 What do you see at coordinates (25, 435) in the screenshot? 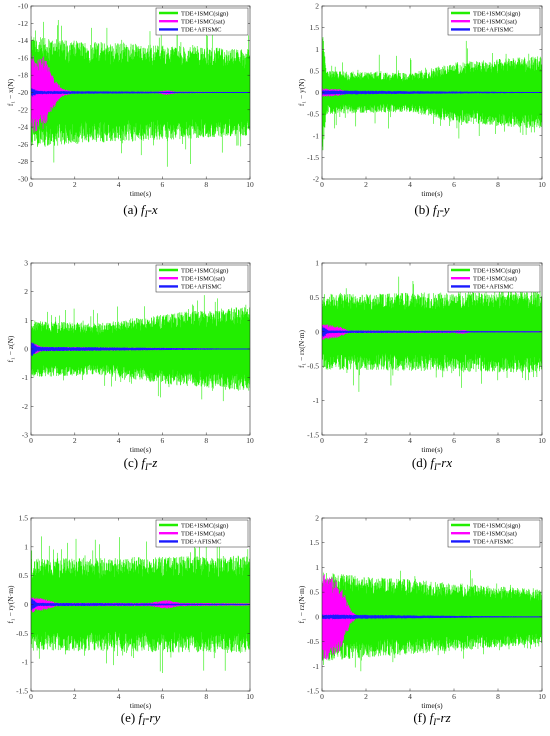
I see `y-tick-label: -3` at bounding box center [25, 435].